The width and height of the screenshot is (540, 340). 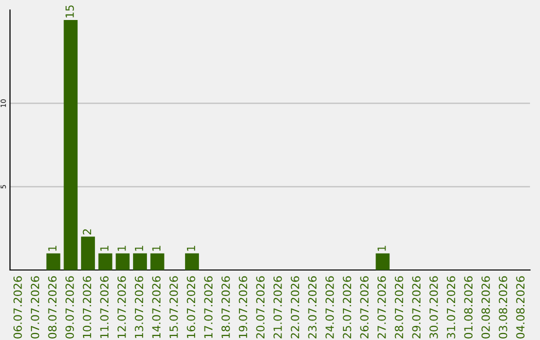 What do you see at coordinates (139, 307) in the screenshot?
I see `x-tick-label: 13.07.2026` at bounding box center [139, 307].